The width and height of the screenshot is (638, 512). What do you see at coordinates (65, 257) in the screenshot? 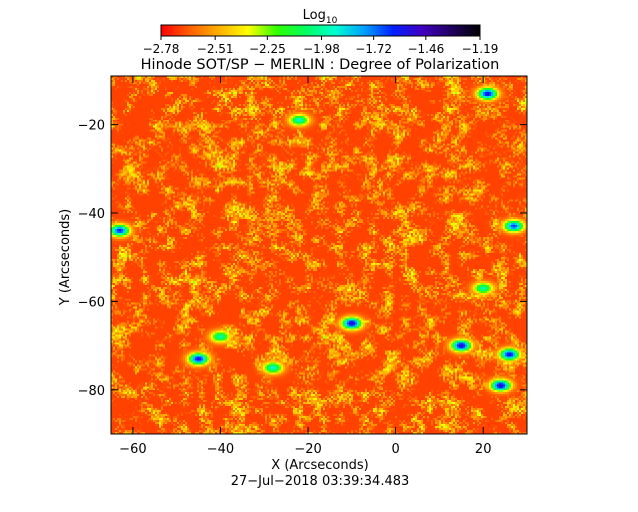
I see `y-axis-label: Y (Arcseconds)` at bounding box center [65, 257].